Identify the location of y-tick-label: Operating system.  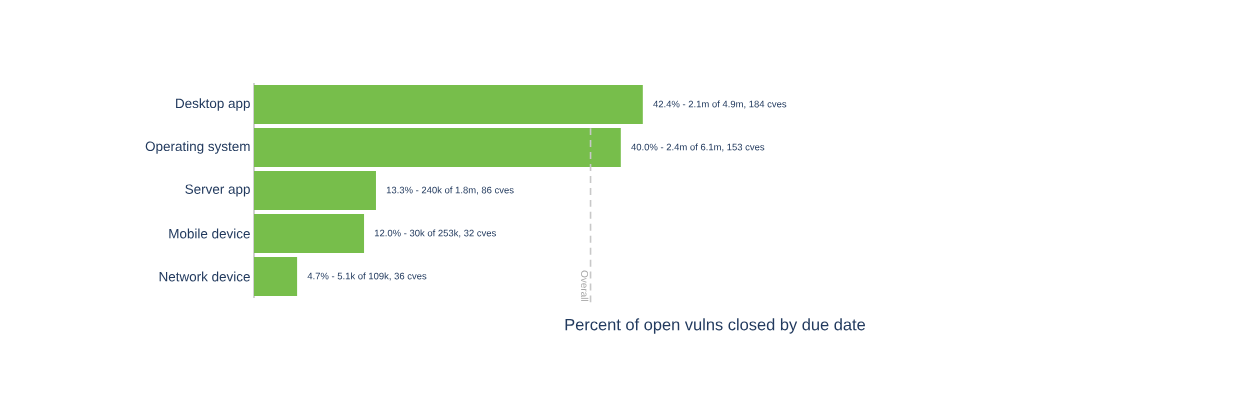
(197, 147).